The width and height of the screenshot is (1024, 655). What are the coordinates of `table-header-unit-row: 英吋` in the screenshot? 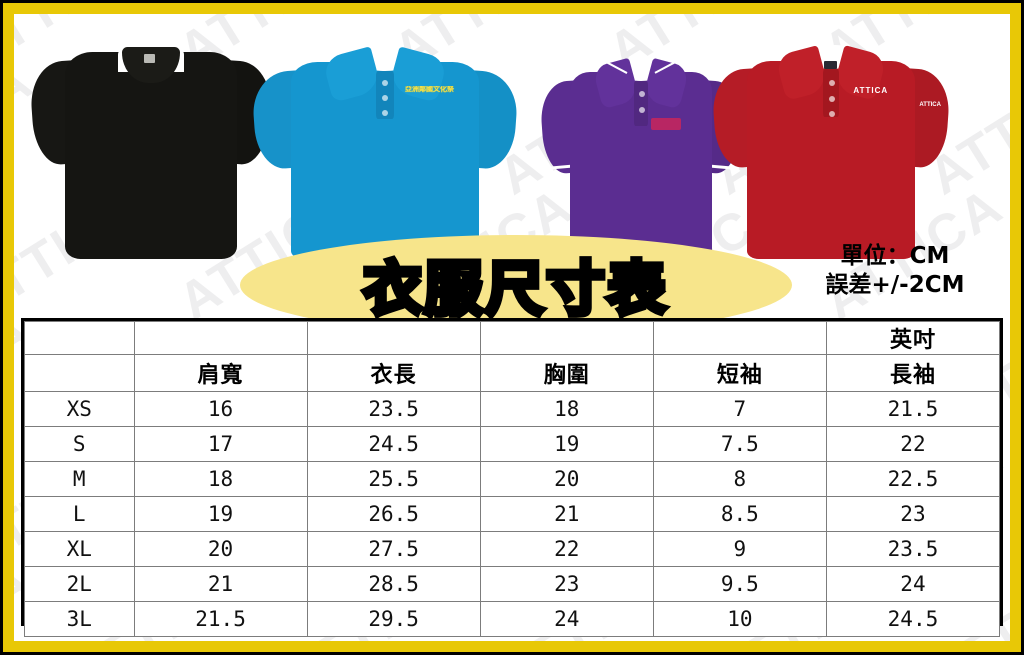 It's located at (512, 338).